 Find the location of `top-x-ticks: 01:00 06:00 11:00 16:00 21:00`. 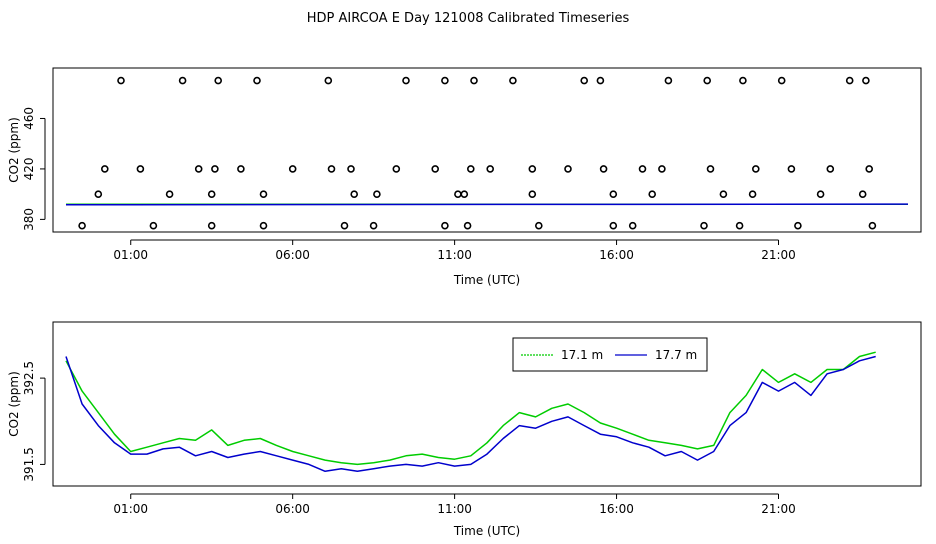

top-x-ticks: 01:00 06:00 11:00 16:00 21:00 is located at coordinates (454, 250).